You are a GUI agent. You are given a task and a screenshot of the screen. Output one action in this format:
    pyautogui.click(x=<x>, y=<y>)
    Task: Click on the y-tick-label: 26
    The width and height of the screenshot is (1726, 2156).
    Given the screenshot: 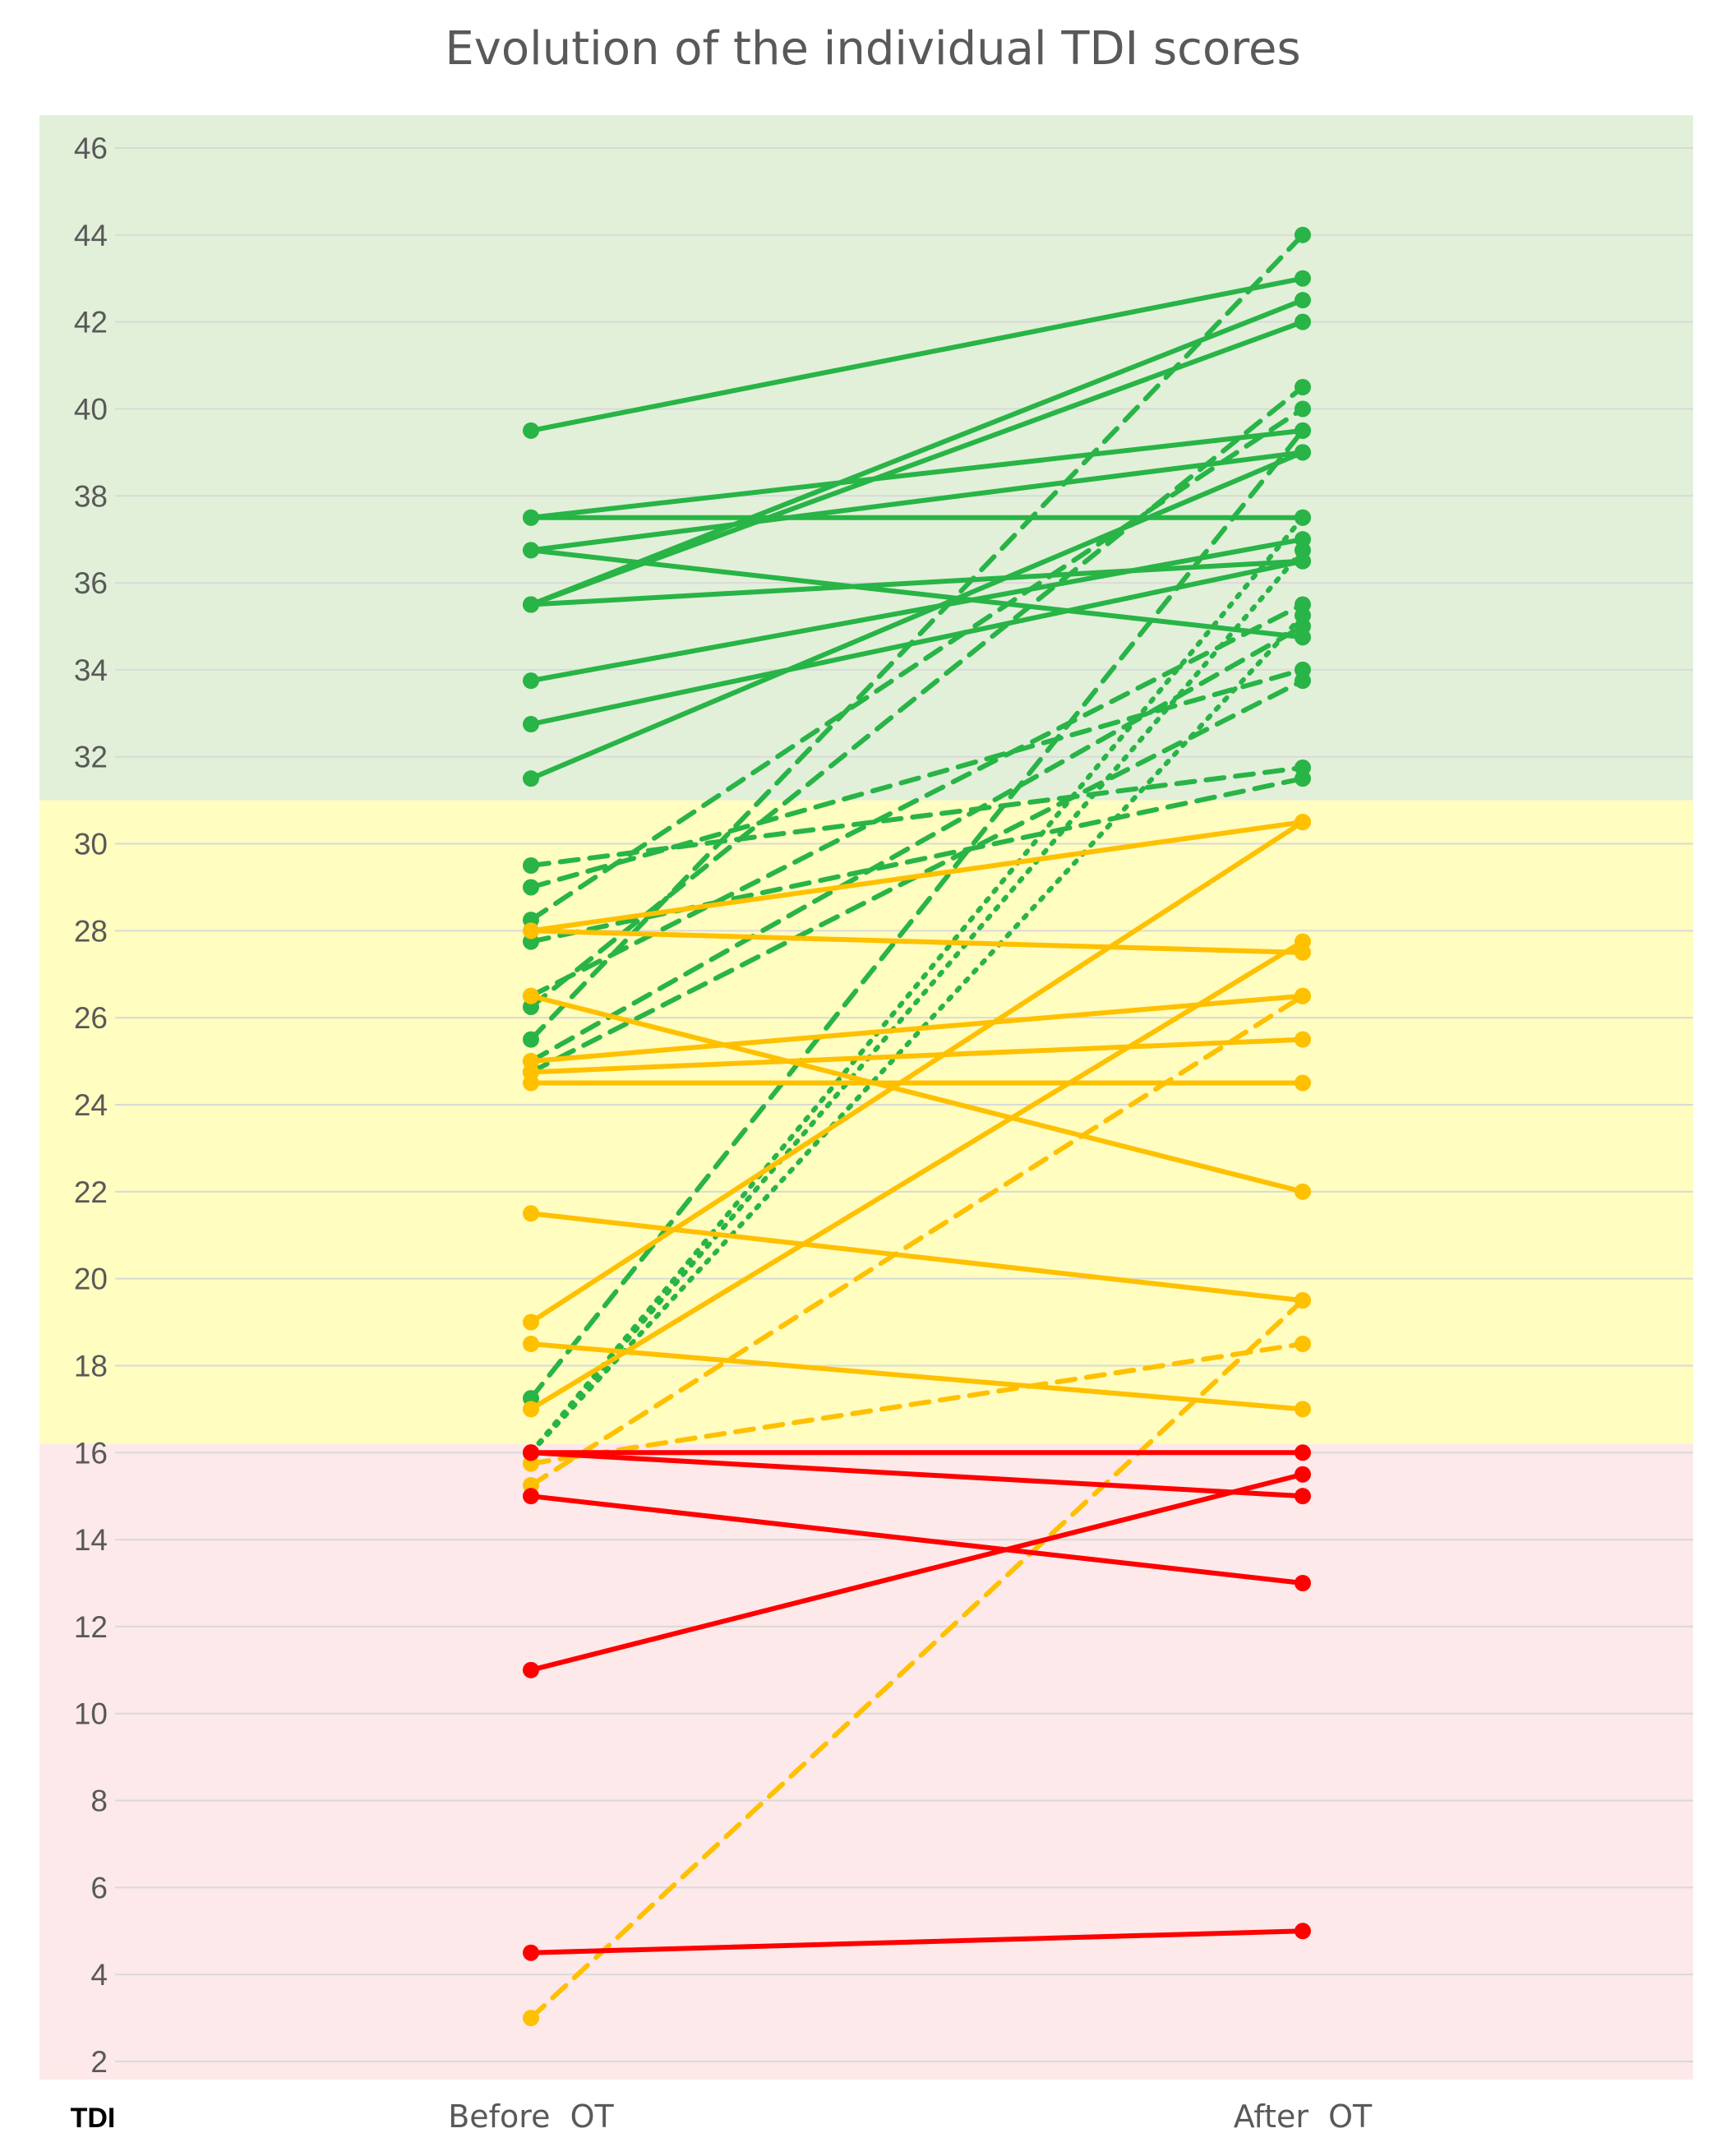 What is the action you would take?
    pyautogui.click(x=91, y=1018)
    